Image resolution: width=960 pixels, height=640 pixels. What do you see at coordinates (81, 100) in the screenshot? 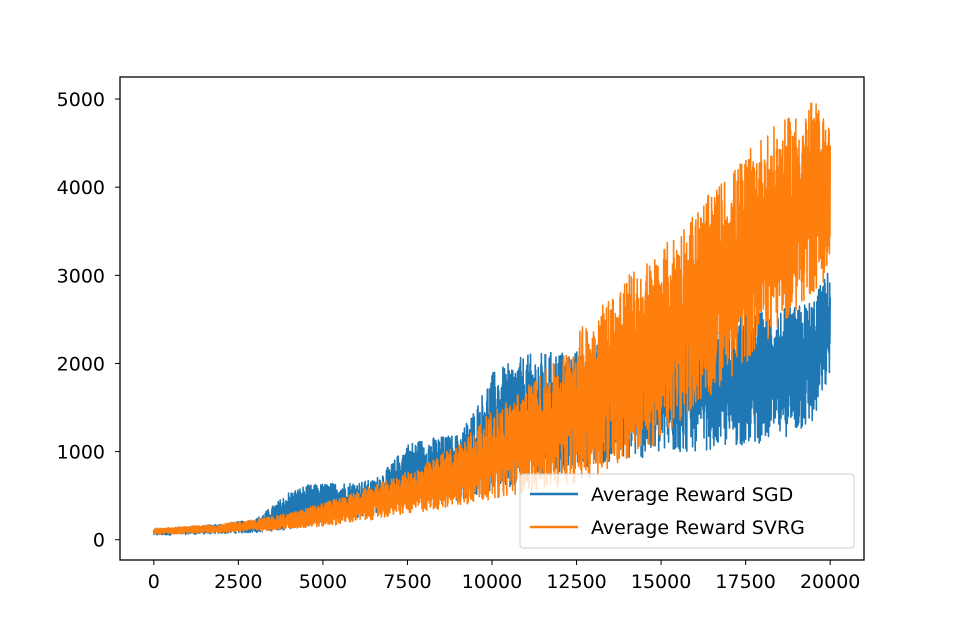
I see `y-tick-label: 5000` at bounding box center [81, 100].